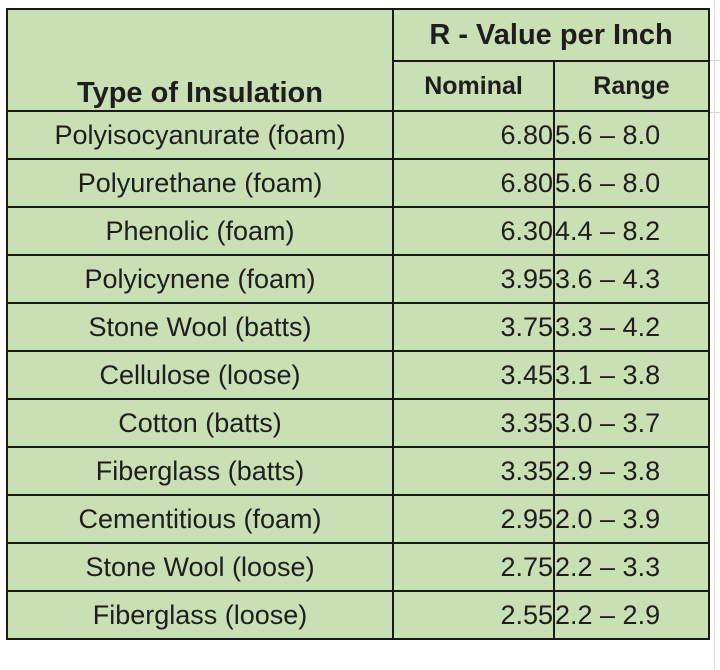 This screenshot has width=720, height=670. I want to click on type-cell: Cementitious (foam), so click(200, 519).